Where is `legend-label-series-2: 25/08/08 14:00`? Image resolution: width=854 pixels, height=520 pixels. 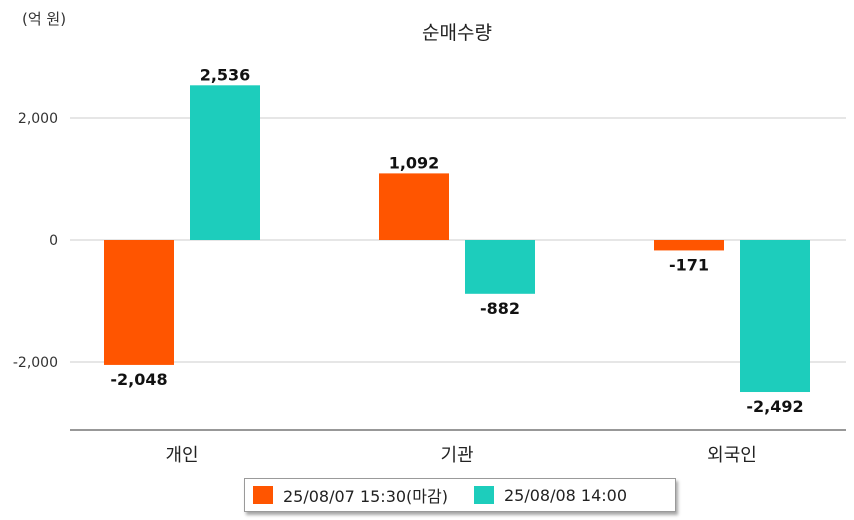 legend-label-series-2: 25/08/08 14:00 is located at coordinates (565, 495).